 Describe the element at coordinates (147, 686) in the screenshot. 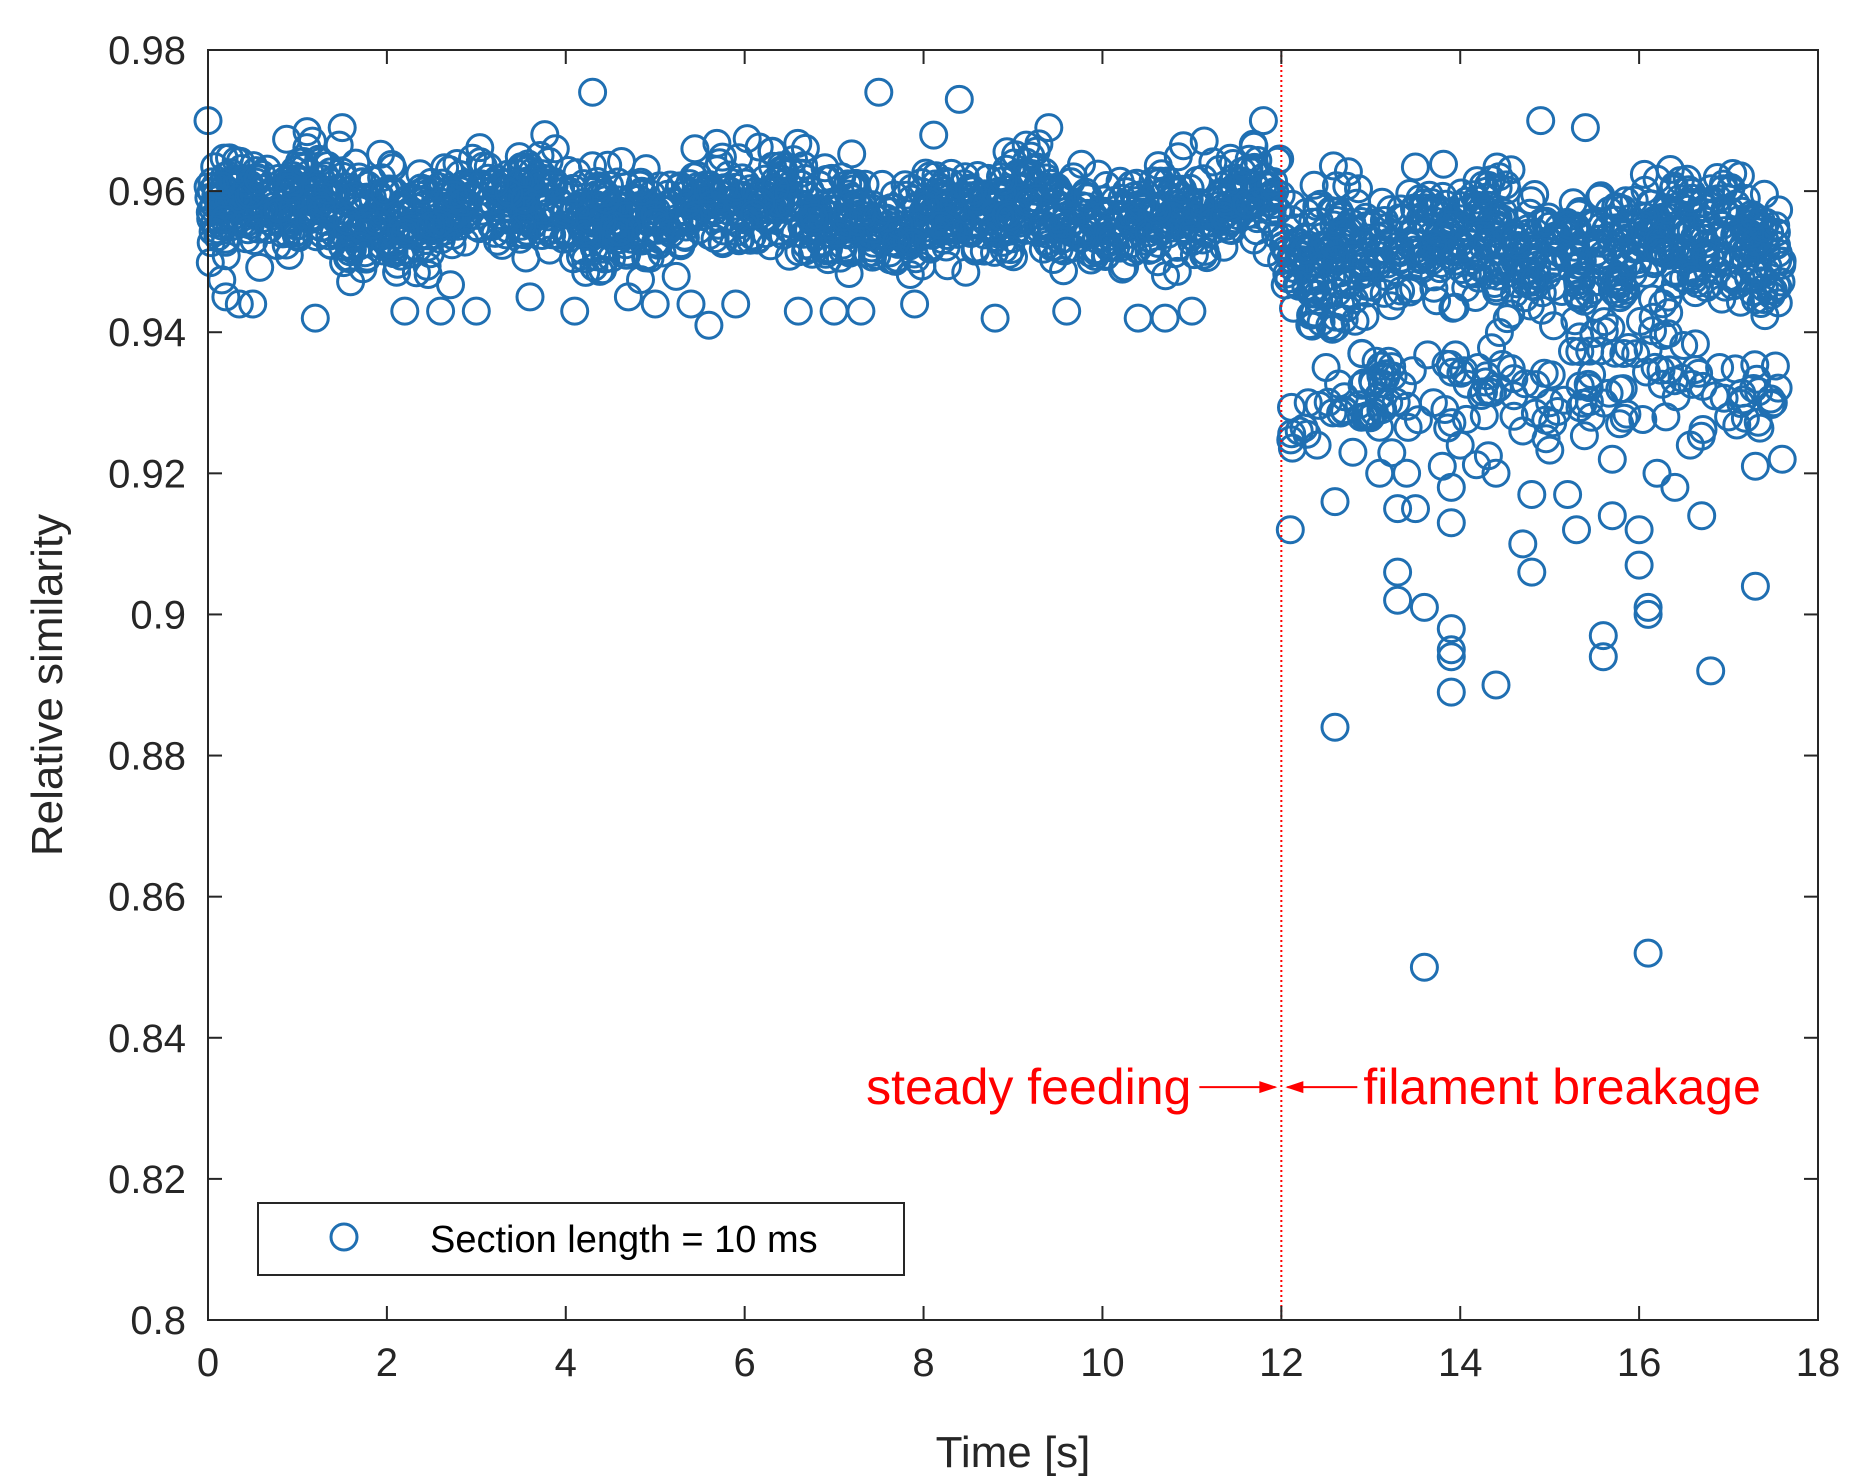

I see `y-tick-labels: 0.8 0.82 0.84 0.86 0.88 0.9 0.92 0.94 0.96 0.98` at that location.